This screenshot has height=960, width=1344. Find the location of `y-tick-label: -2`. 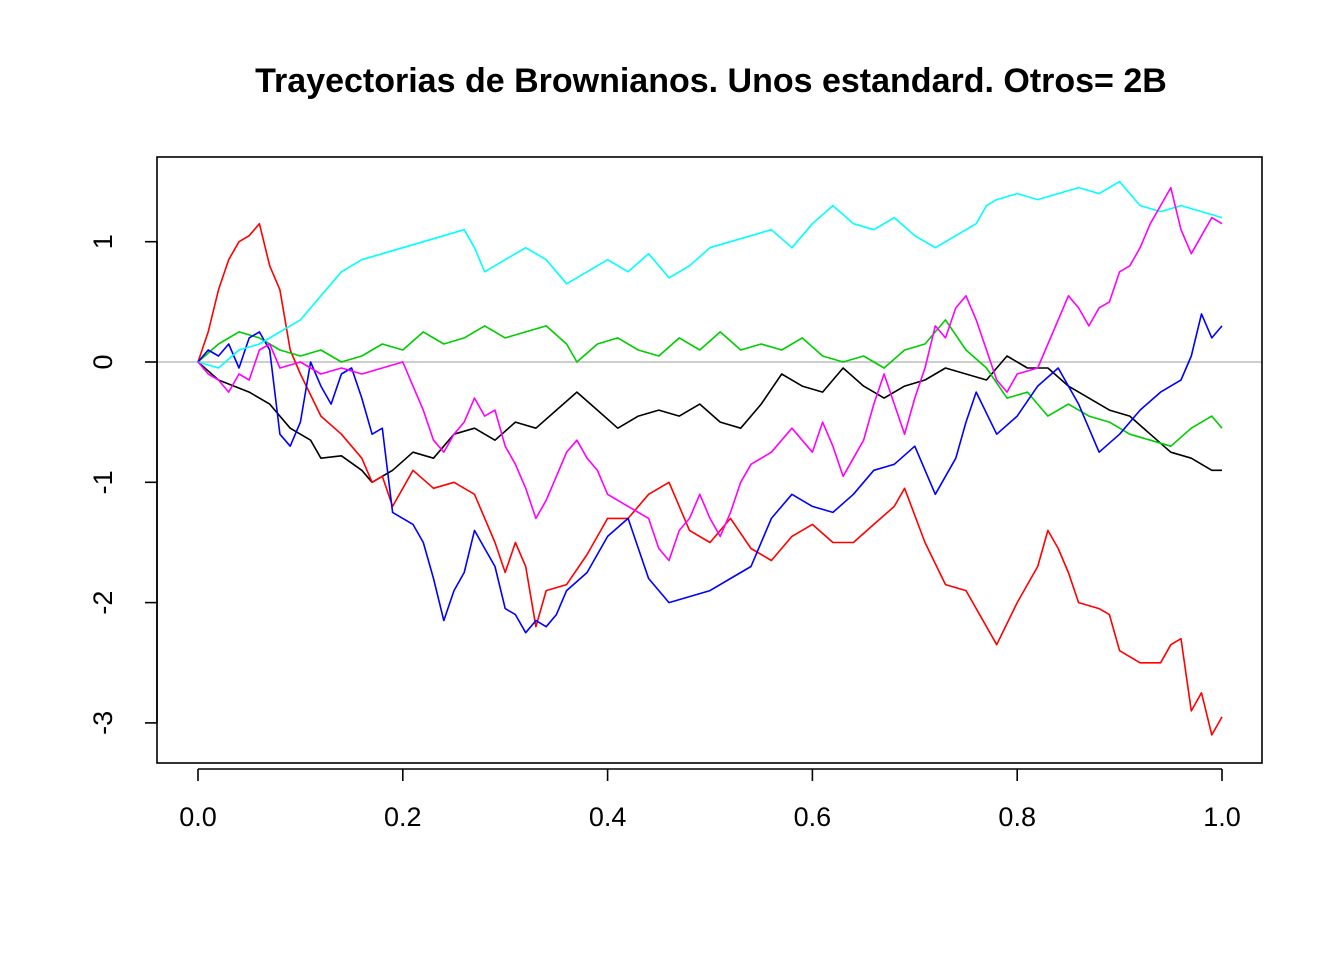

y-tick-label: -2 is located at coordinates (103, 603).